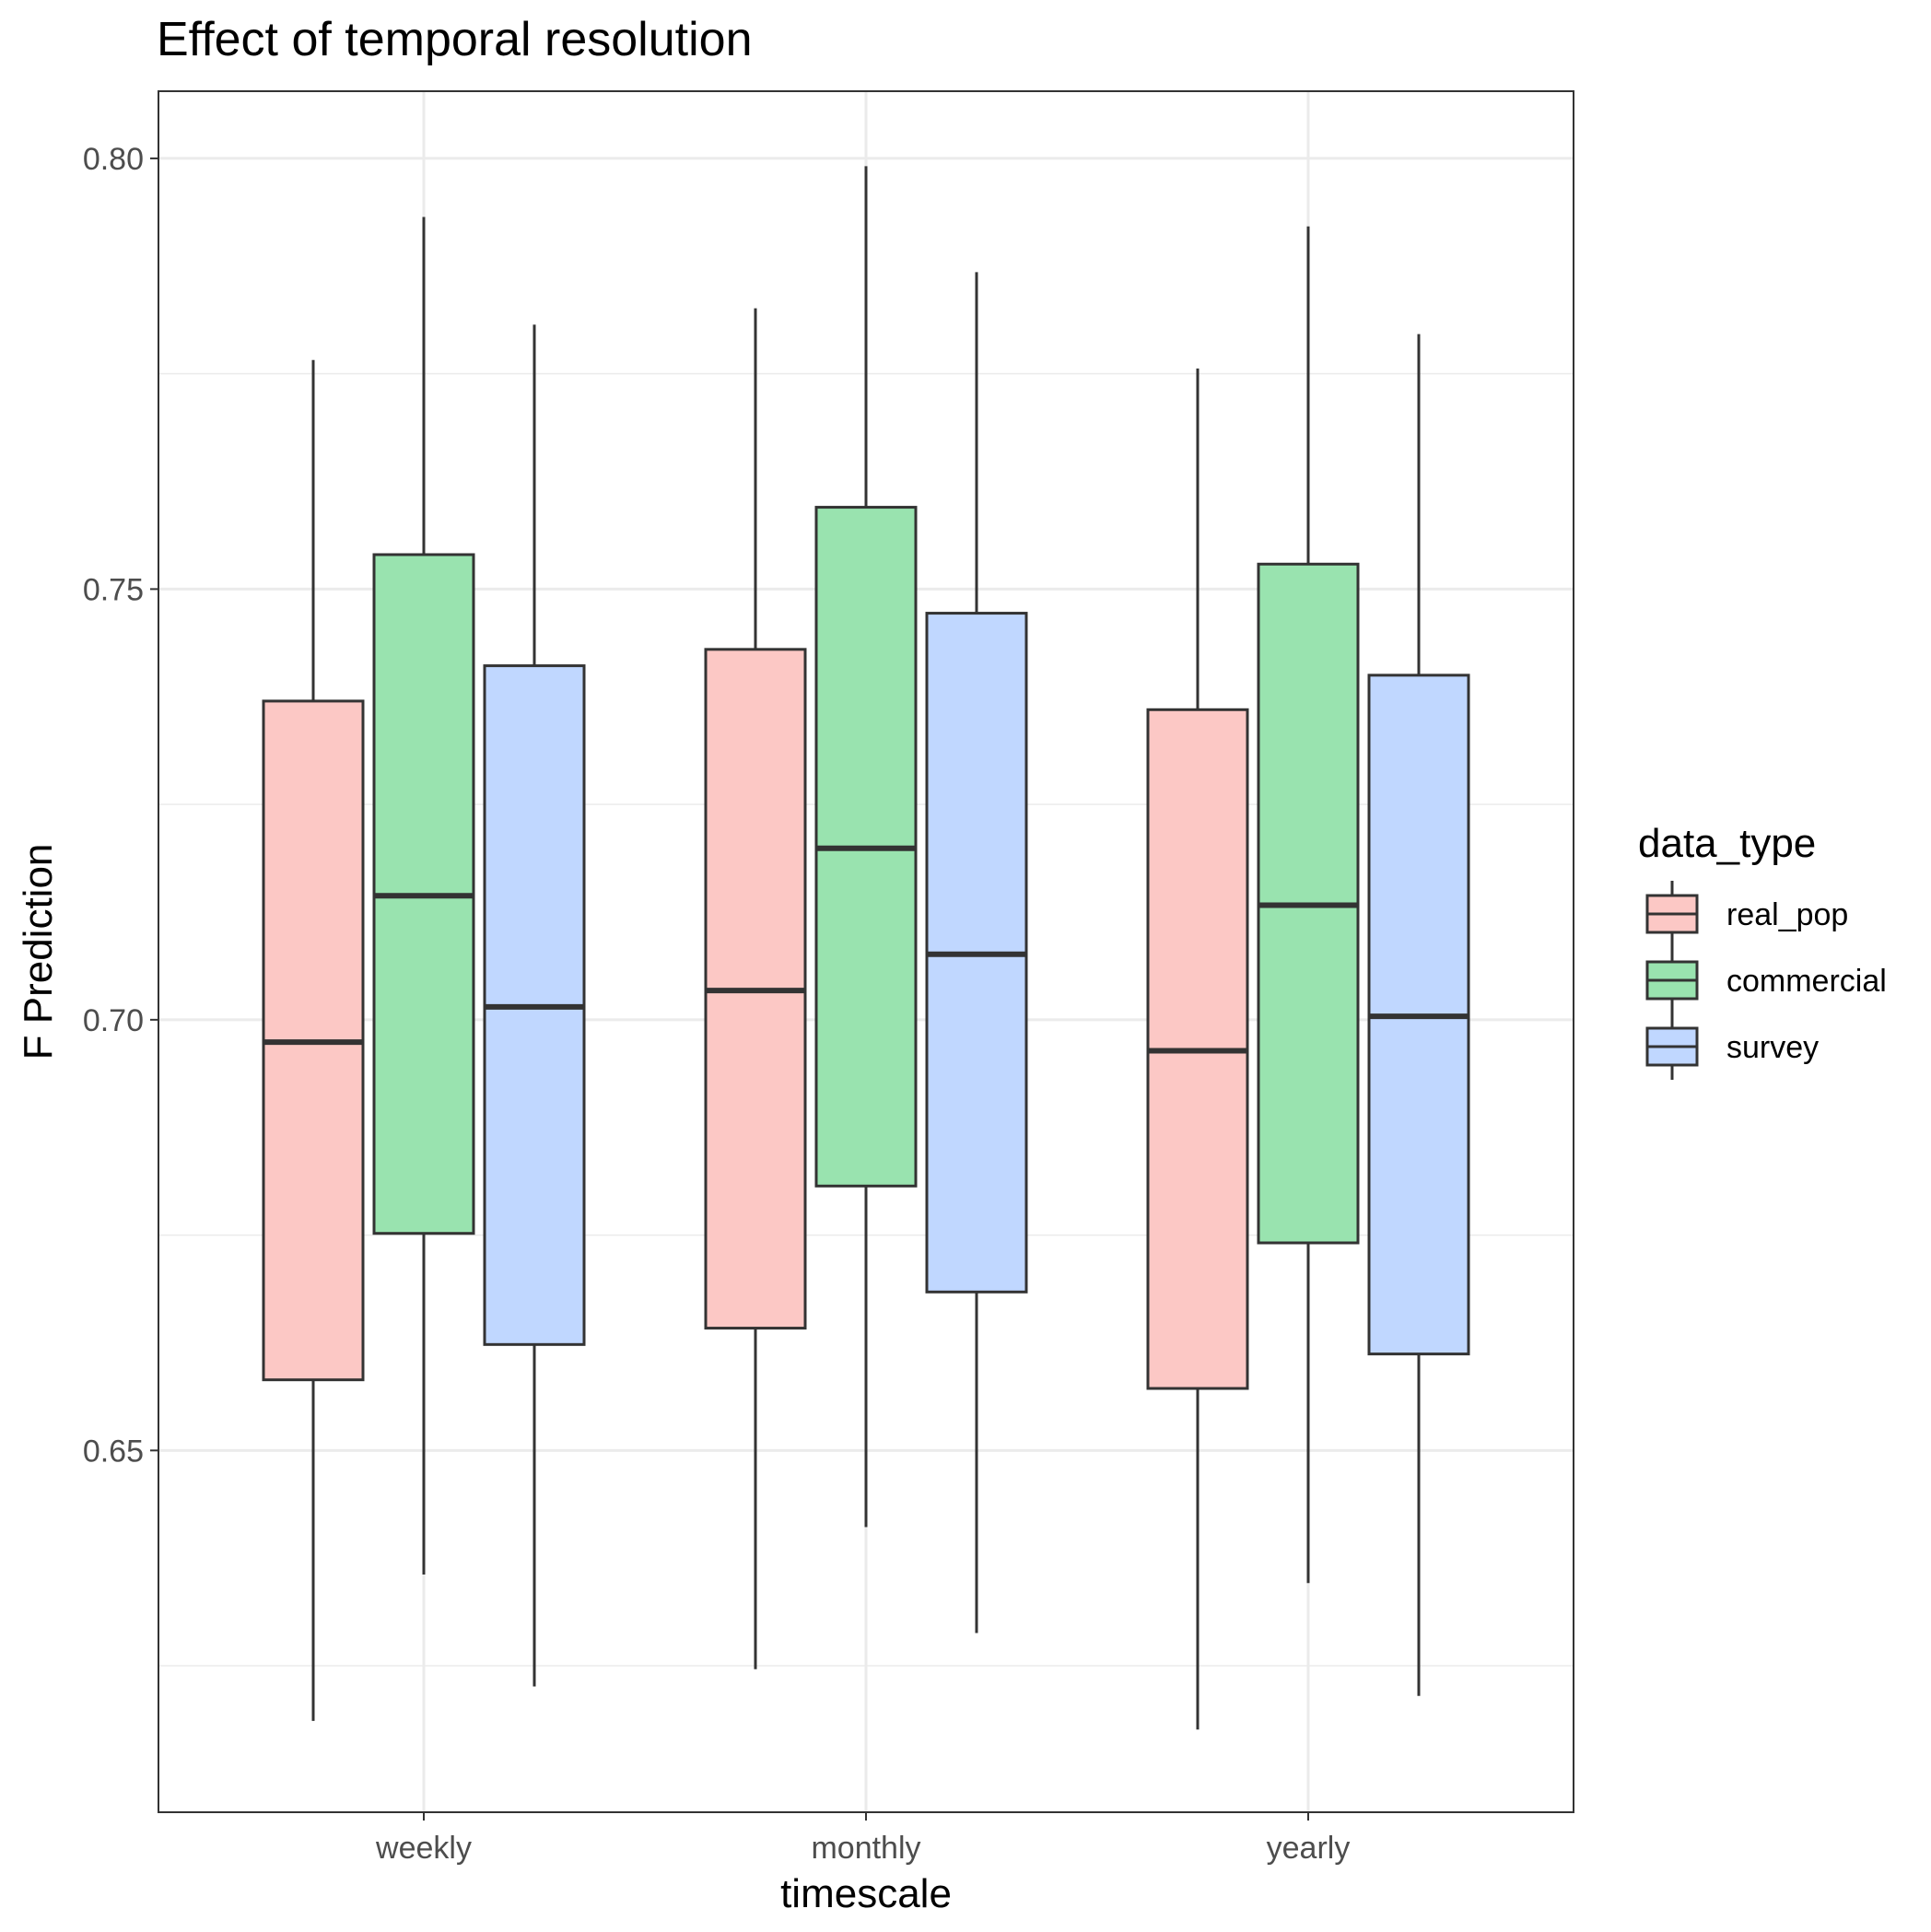 The height and width of the screenshot is (1932, 1931). What do you see at coordinates (113, 1020) in the screenshot?
I see `y-tick-label: 0.70` at bounding box center [113, 1020].